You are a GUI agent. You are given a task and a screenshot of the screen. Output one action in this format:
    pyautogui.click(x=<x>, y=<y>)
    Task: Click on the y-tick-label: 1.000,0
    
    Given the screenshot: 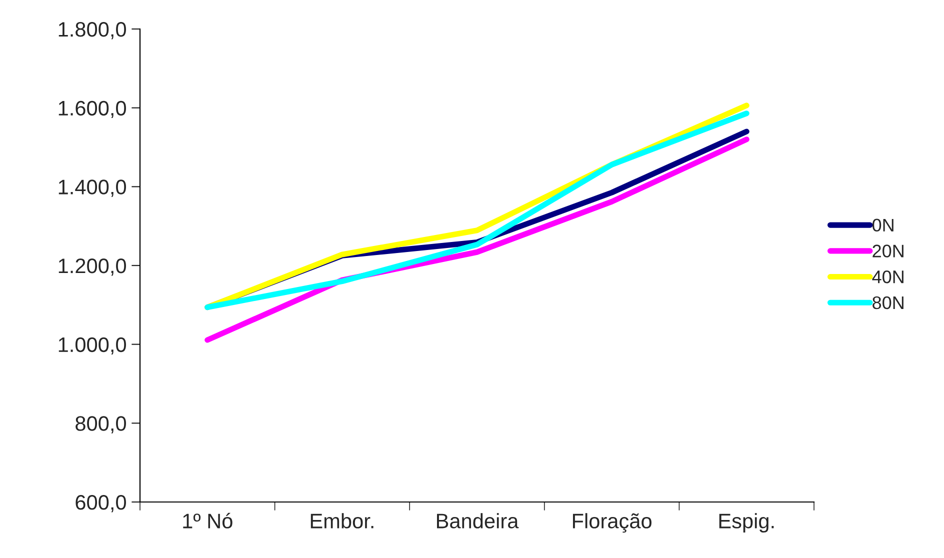 What is the action you would take?
    pyautogui.click(x=92, y=346)
    